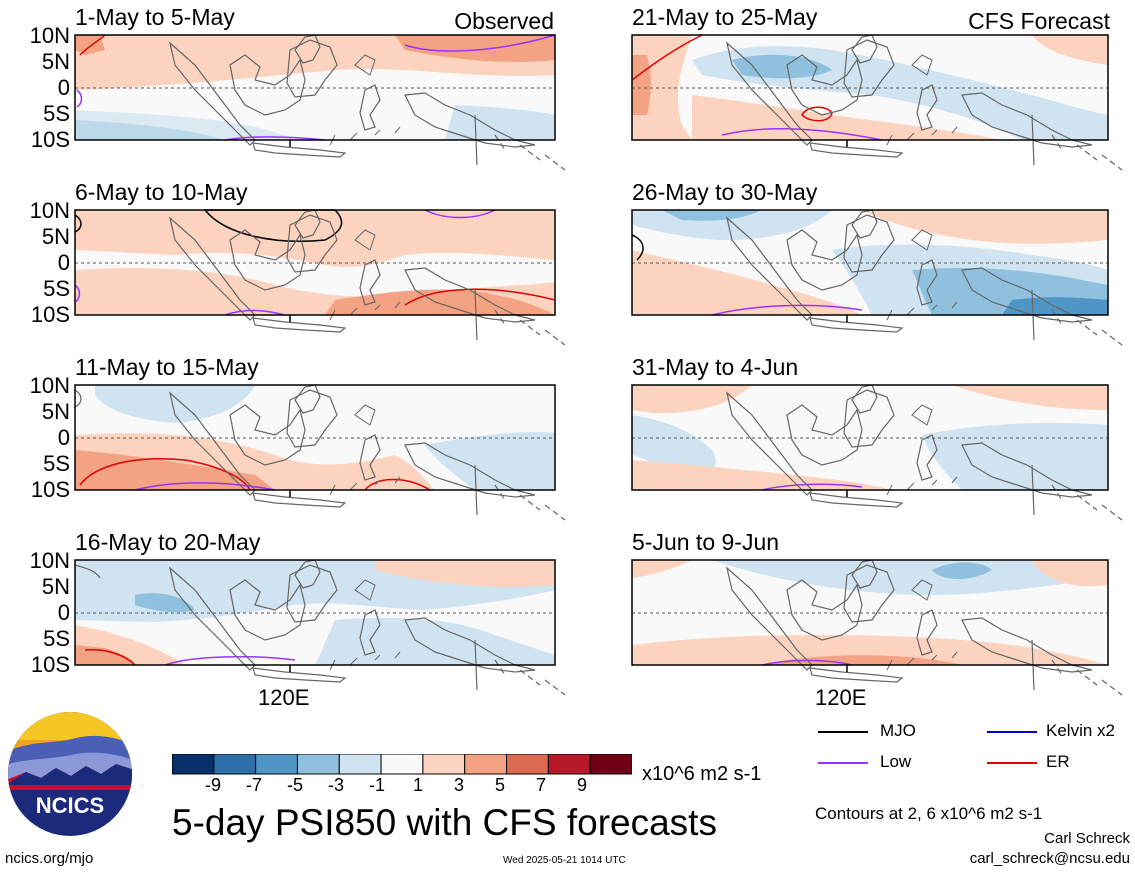 This screenshot has height=873, width=1135. What do you see at coordinates (253, 785) in the screenshot?
I see `colorbar-tick: -7` at bounding box center [253, 785].